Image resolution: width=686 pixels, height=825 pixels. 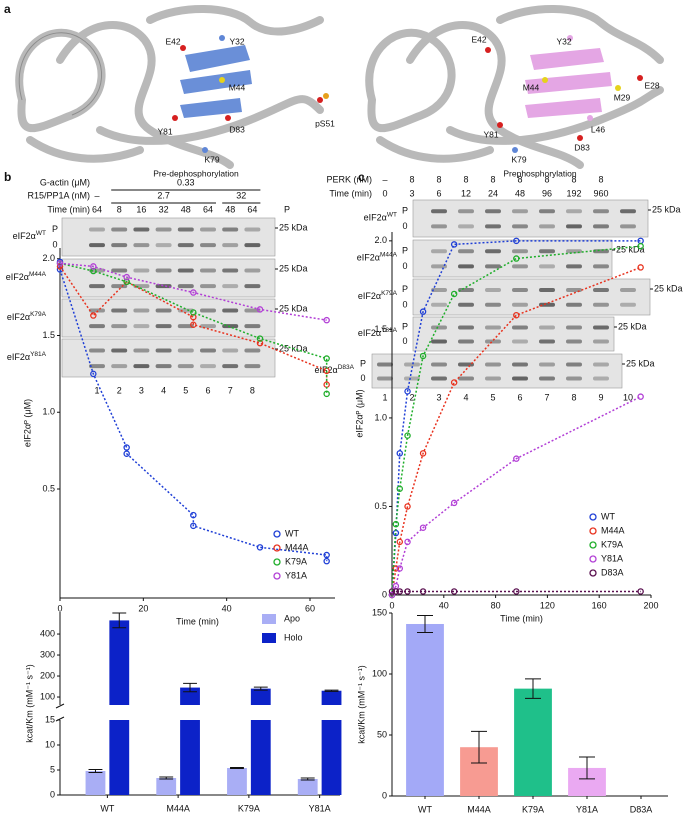 What do you see at coordinates (599, 605) in the screenshot?
I see `x-tick-label: 160` at bounding box center [599, 605].